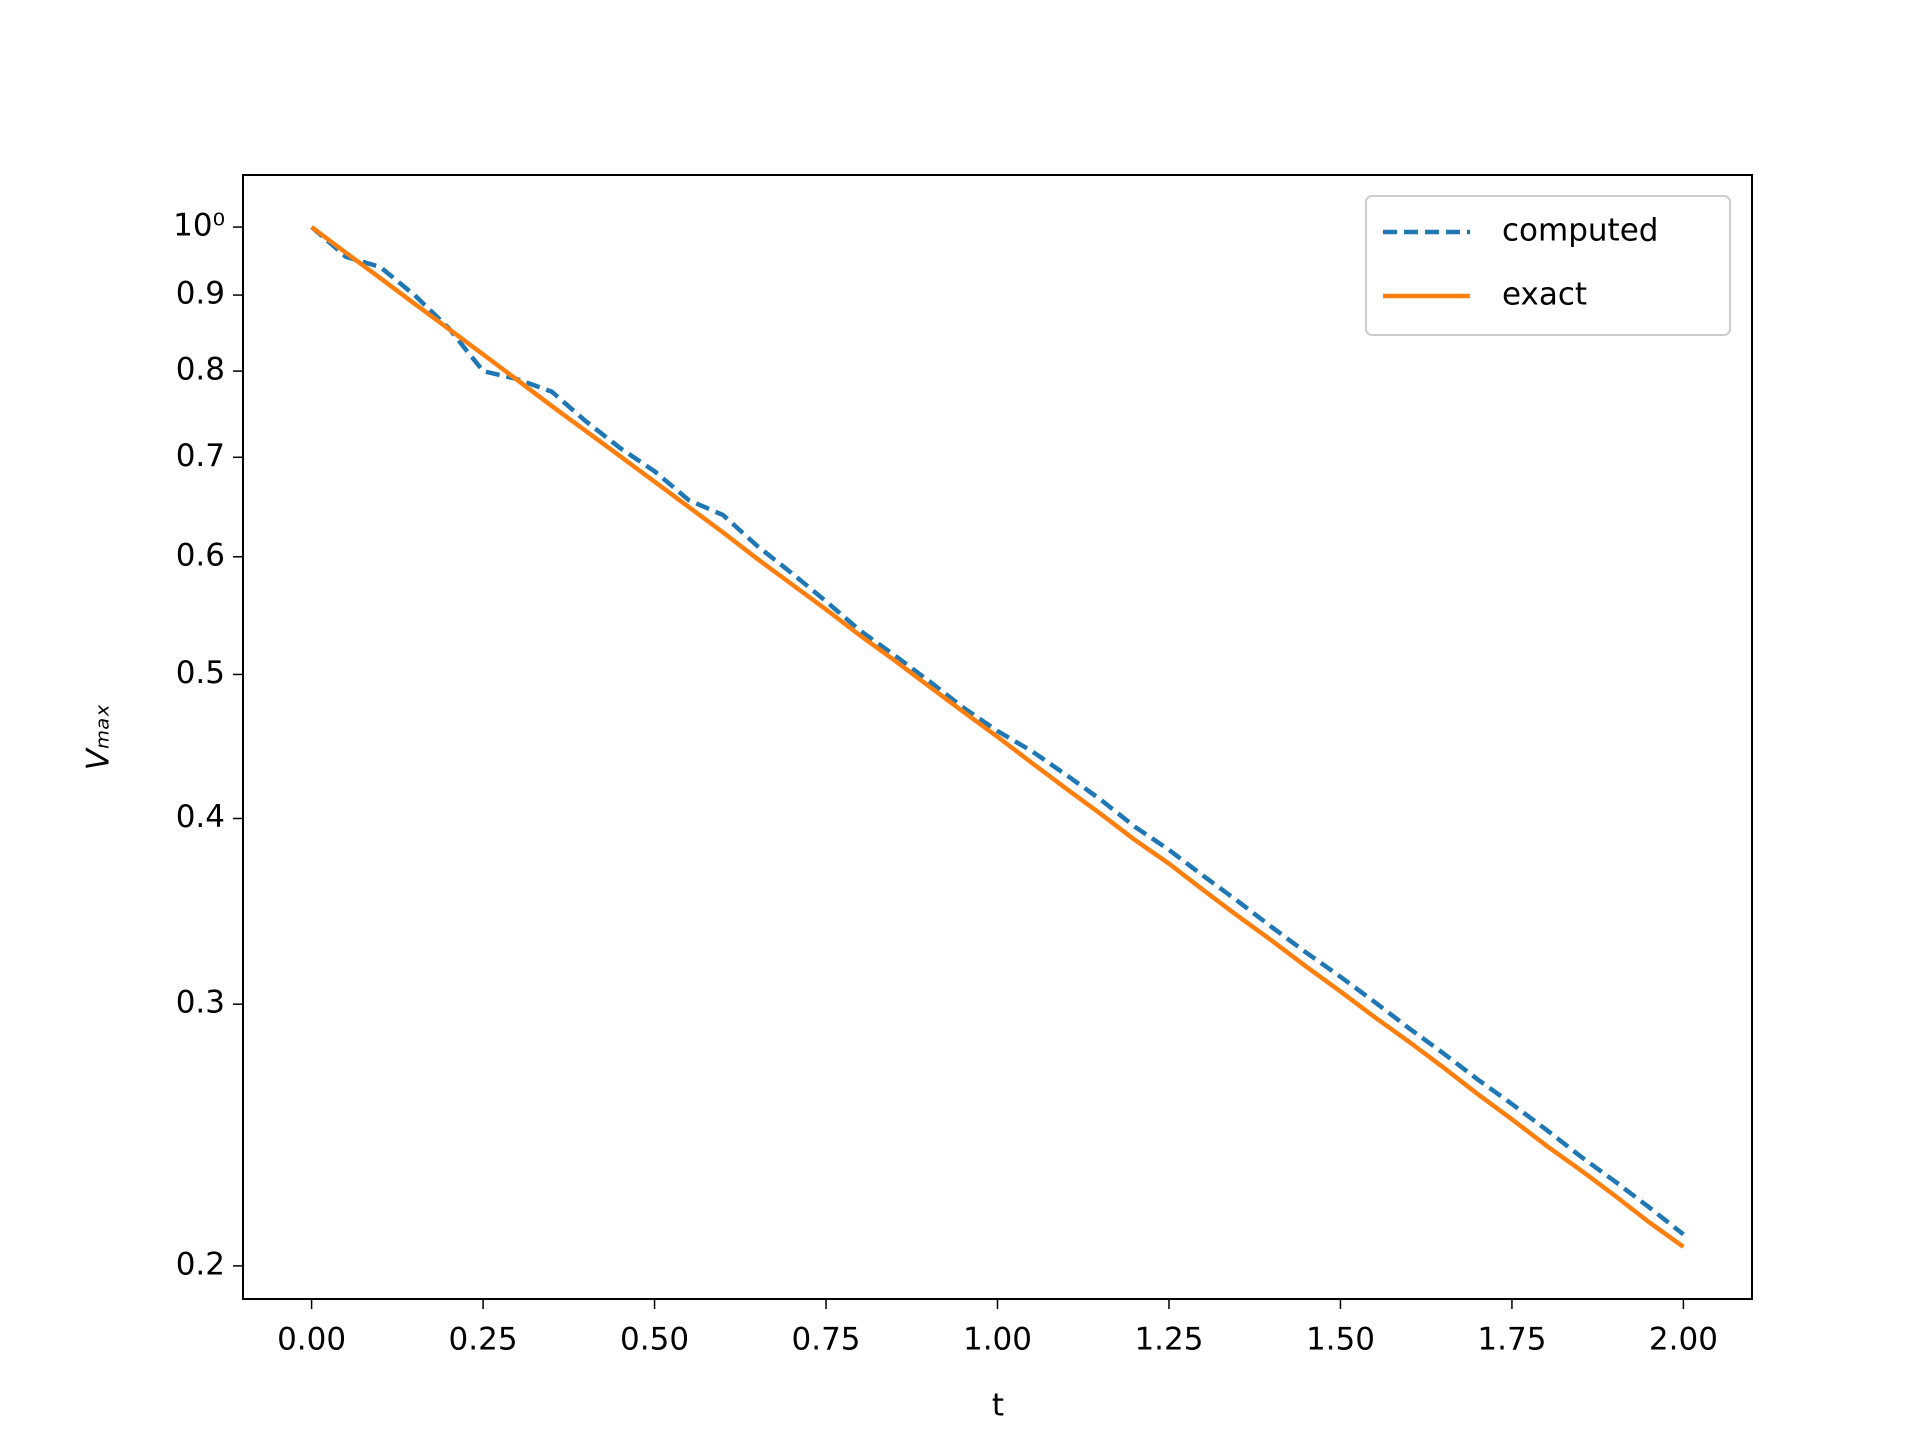 This screenshot has width=1920, height=1440. What do you see at coordinates (1511, 1340) in the screenshot?
I see `x-tick-label: 1.75` at bounding box center [1511, 1340].